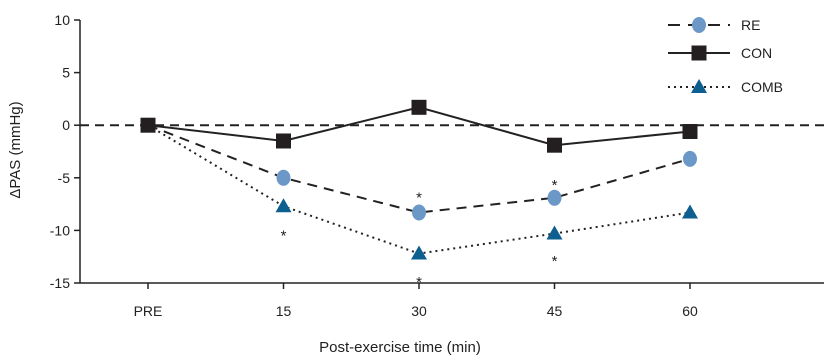  Describe the element at coordinates (62, 20) in the screenshot. I see `y-tick-label: 10` at that location.